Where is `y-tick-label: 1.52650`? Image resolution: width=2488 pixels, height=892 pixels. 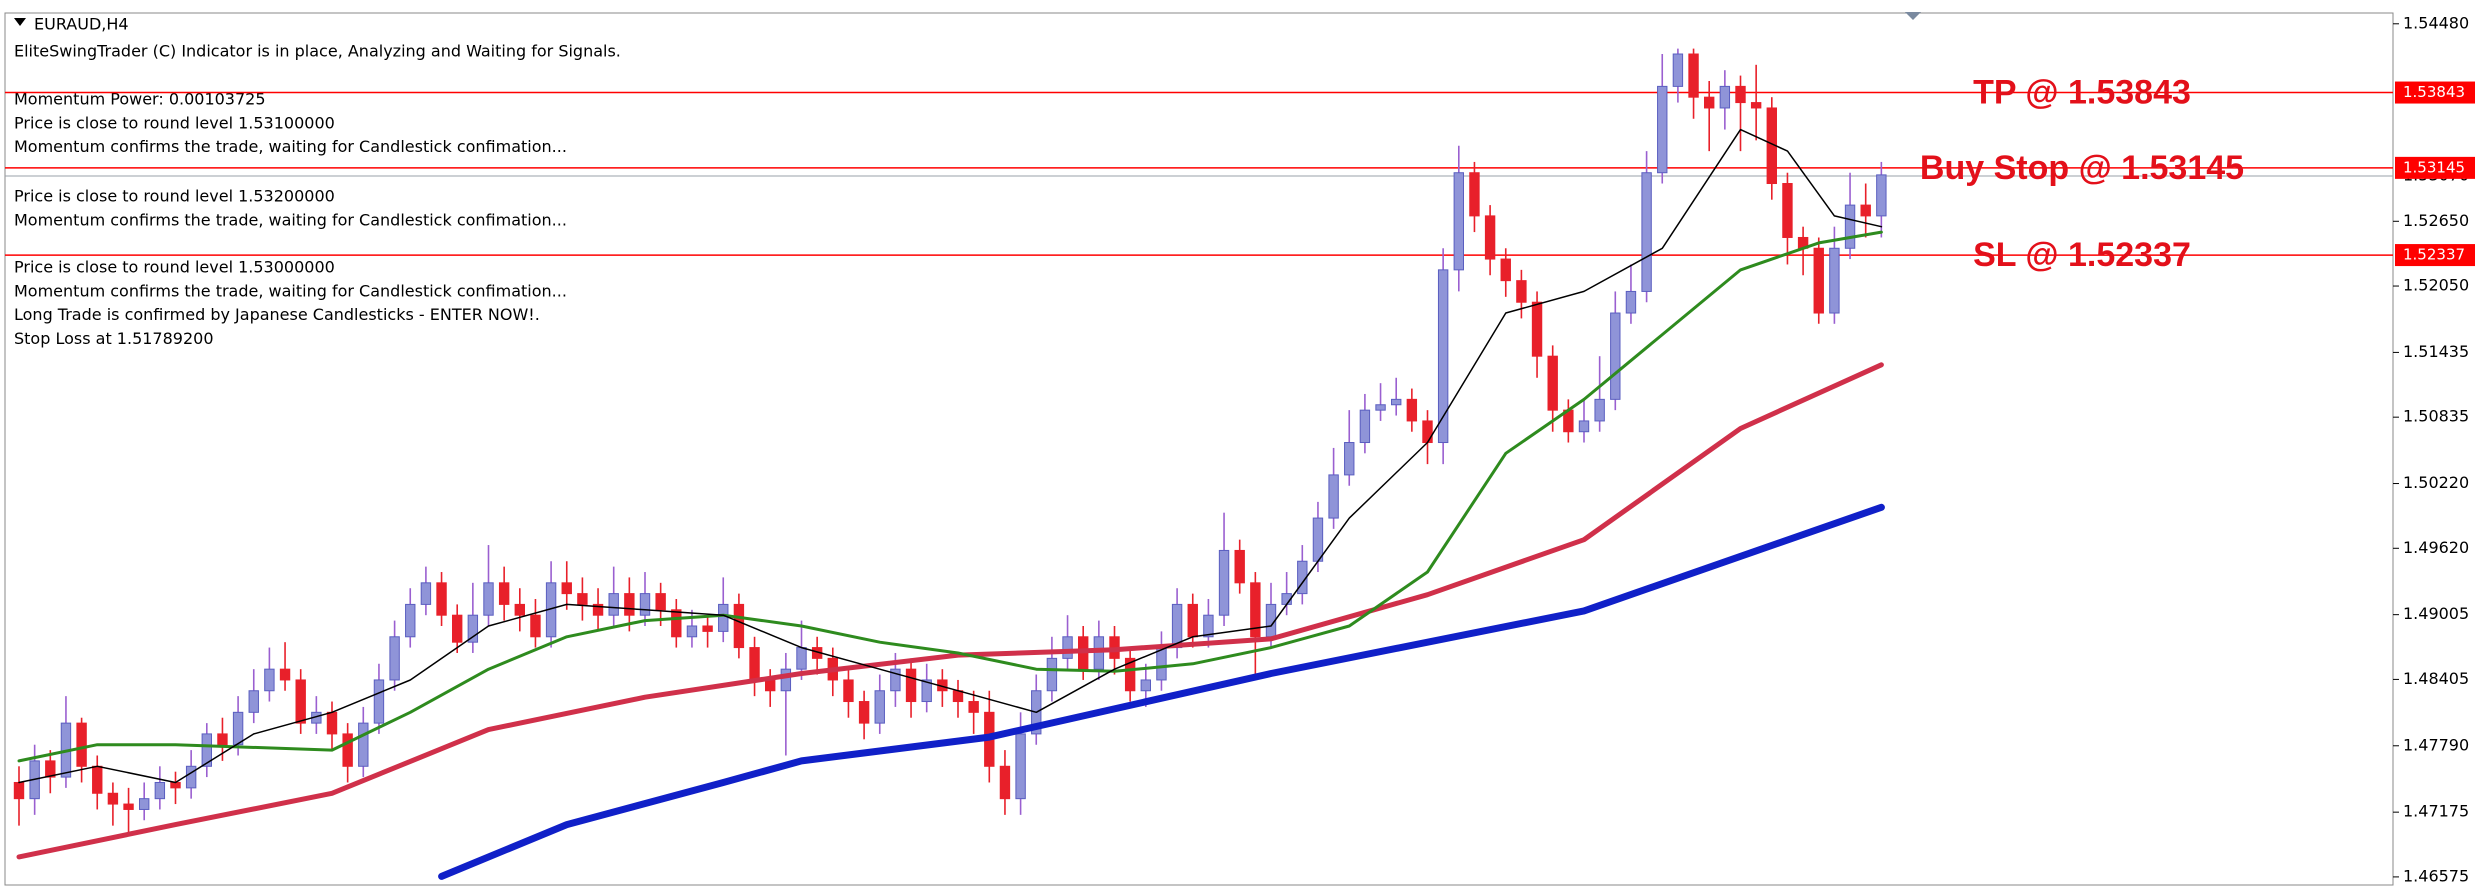 y-tick-label: 1.52650 is located at coordinates (2436, 220).